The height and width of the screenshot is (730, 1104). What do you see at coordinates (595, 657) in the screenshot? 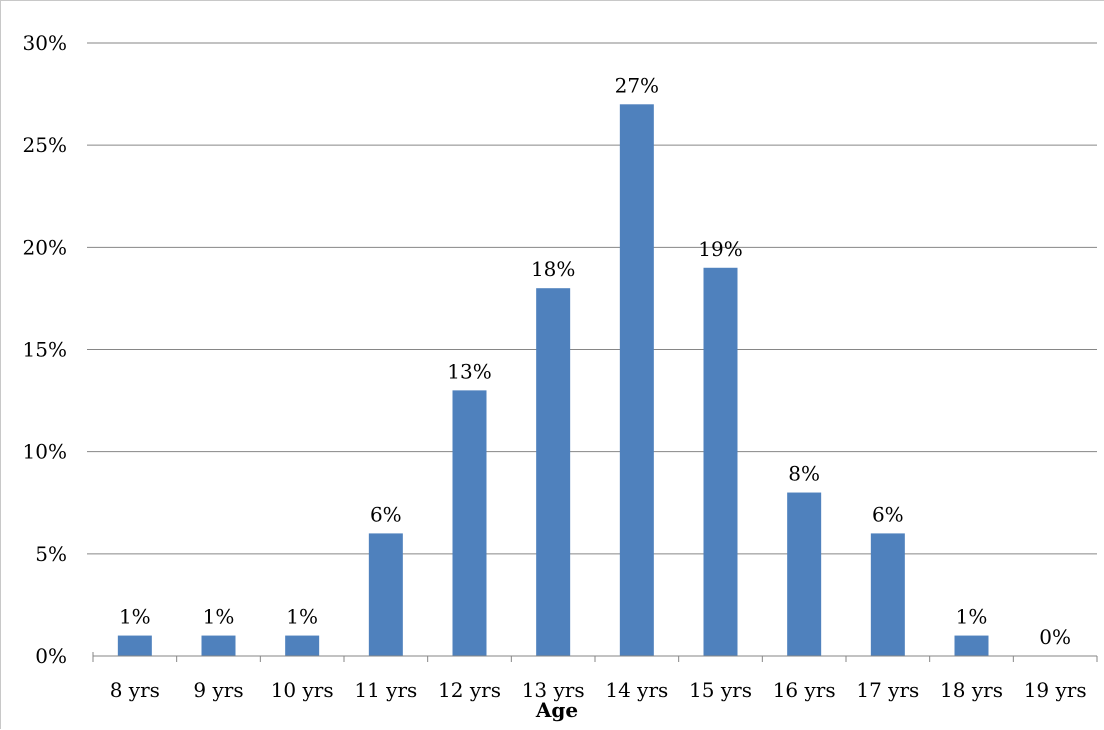
I see `x-axis` at bounding box center [595, 657].